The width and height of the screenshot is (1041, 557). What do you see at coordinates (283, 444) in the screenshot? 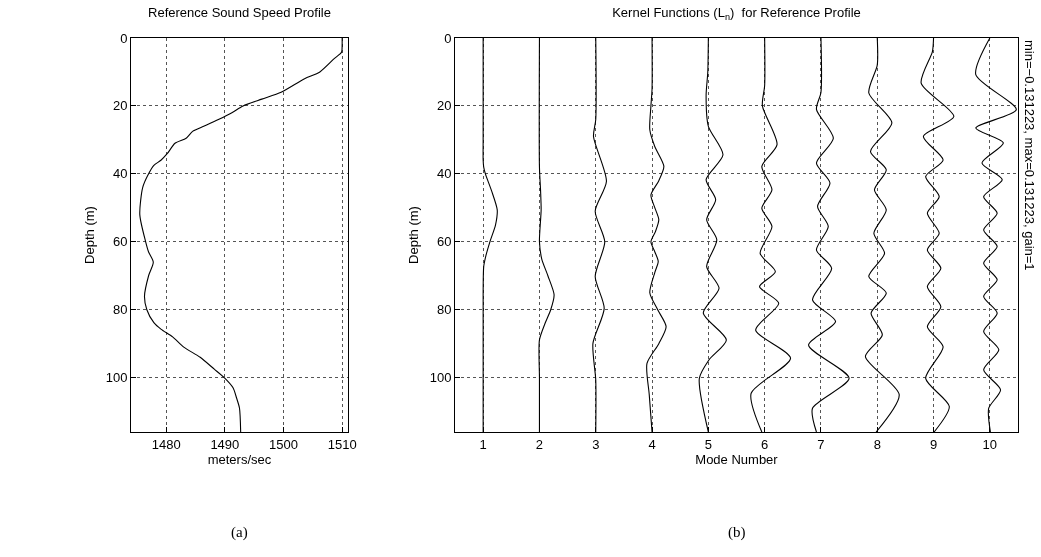
I see `x-tick-label: 1500` at bounding box center [283, 444].